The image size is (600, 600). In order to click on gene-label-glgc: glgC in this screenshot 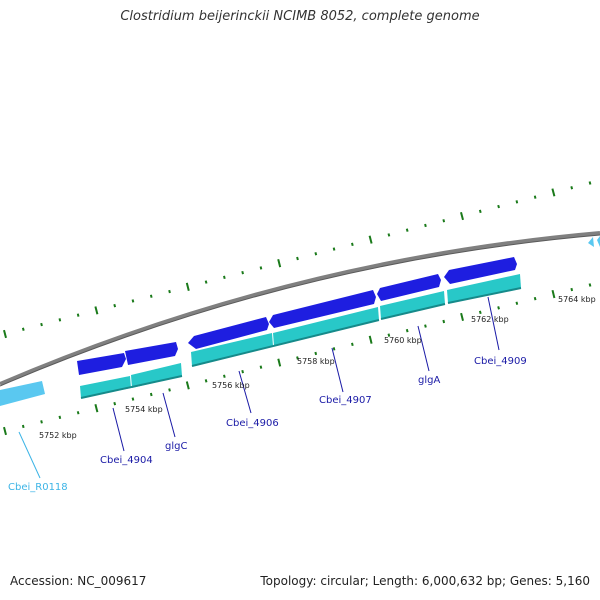, I will do `click(176, 446)`.